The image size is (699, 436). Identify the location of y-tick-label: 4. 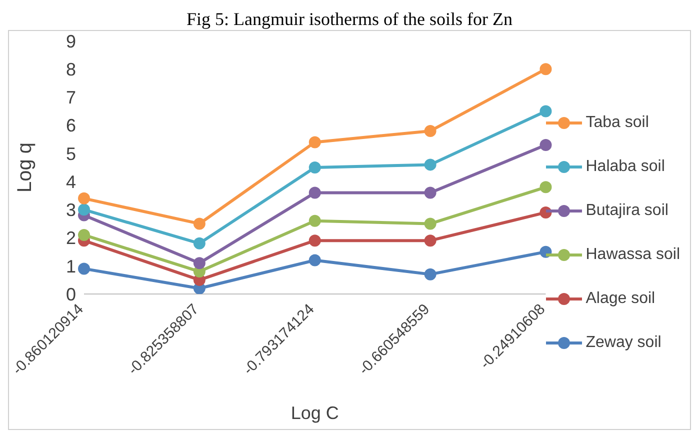
(71, 182).